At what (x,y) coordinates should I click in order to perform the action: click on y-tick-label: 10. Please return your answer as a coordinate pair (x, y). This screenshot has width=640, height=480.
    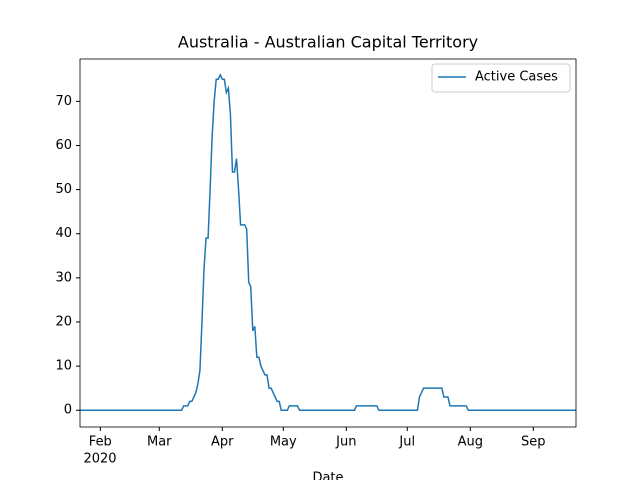
    Looking at the image, I should click on (63, 366).